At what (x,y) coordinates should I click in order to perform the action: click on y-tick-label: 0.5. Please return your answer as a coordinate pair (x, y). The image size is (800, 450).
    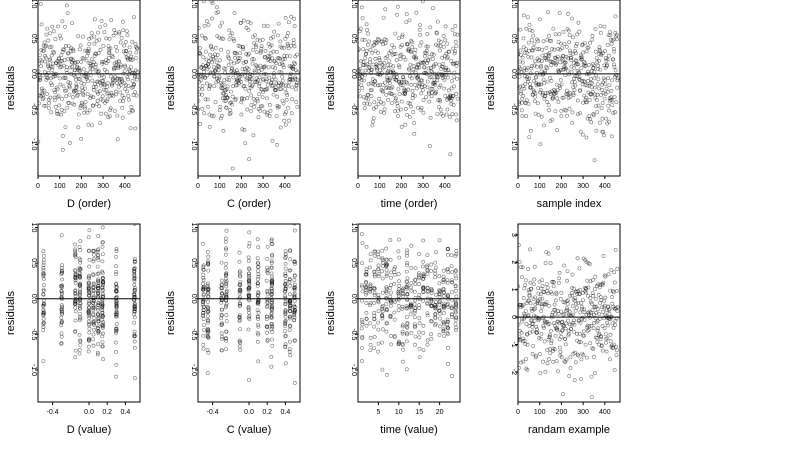
    Looking at the image, I should click on (353, 263).